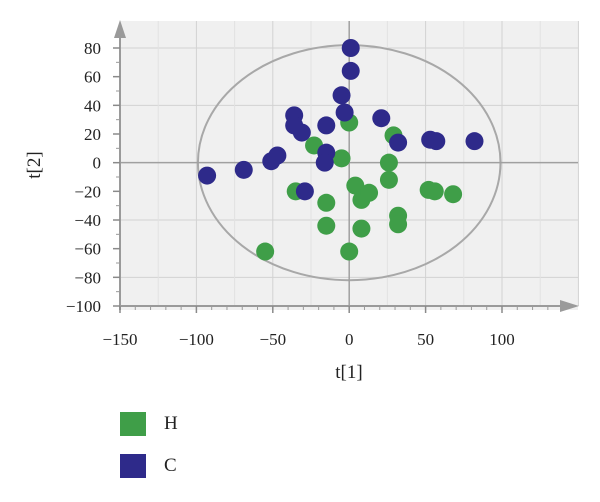 This screenshot has width=600, height=502. I want to click on x-axis-label: t[1], so click(348, 372).